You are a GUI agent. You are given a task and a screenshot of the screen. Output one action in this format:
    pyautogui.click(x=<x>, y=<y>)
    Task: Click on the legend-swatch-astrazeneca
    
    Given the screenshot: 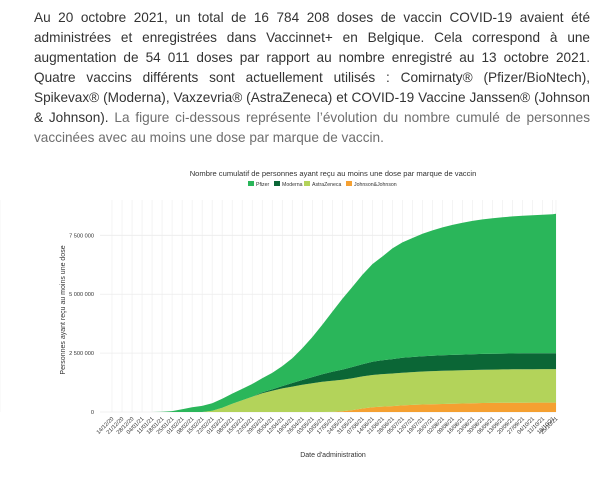 What is the action you would take?
    pyautogui.click(x=307, y=183)
    